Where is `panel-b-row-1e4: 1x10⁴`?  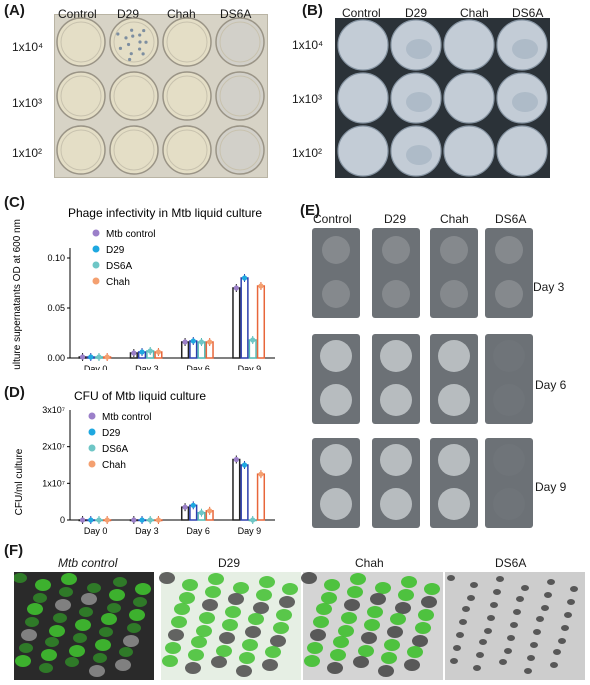
panel-b-row-1e4: 1x10⁴ is located at coordinates (308, 45).